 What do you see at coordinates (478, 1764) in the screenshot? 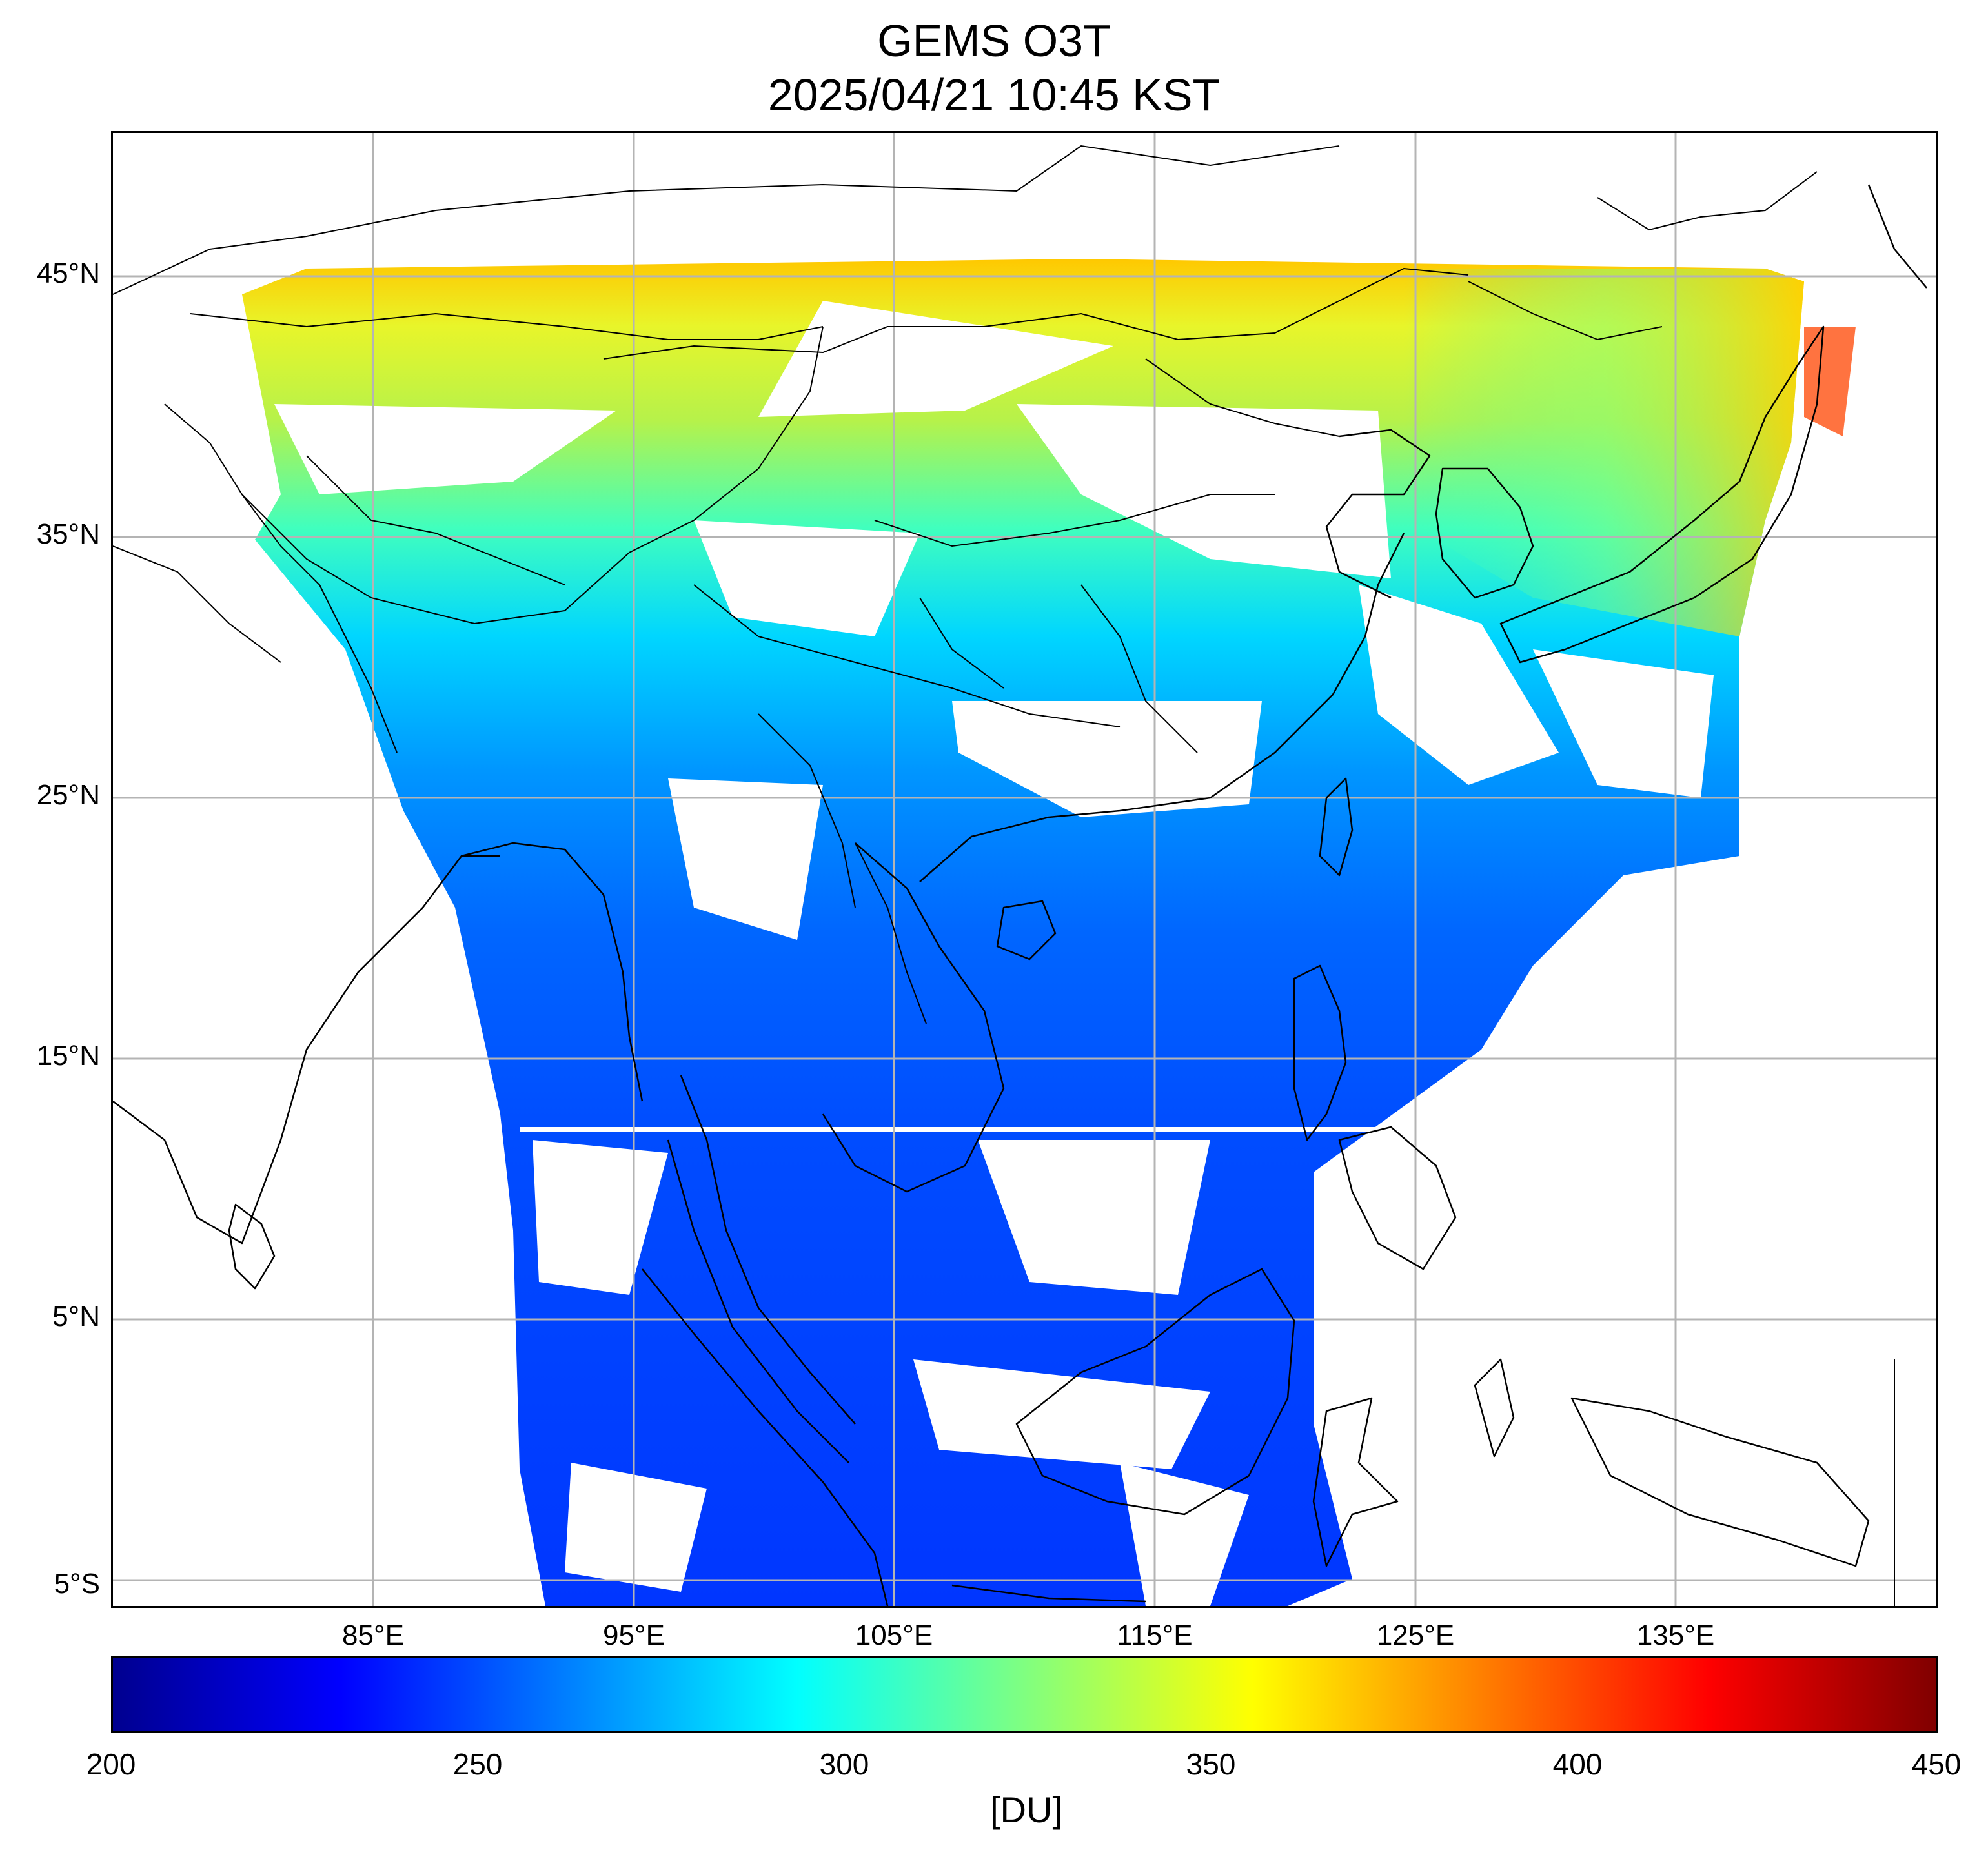
I see `colorbar-tick-label: 250` at bounding box center [478, 1764].